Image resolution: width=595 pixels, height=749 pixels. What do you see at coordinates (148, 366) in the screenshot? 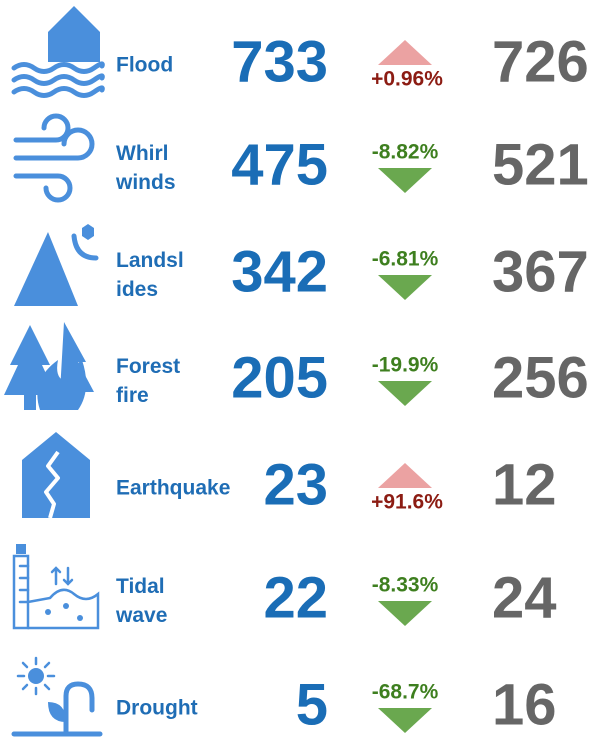
I see `row-label: Forest` at bounding box center [148, 366].